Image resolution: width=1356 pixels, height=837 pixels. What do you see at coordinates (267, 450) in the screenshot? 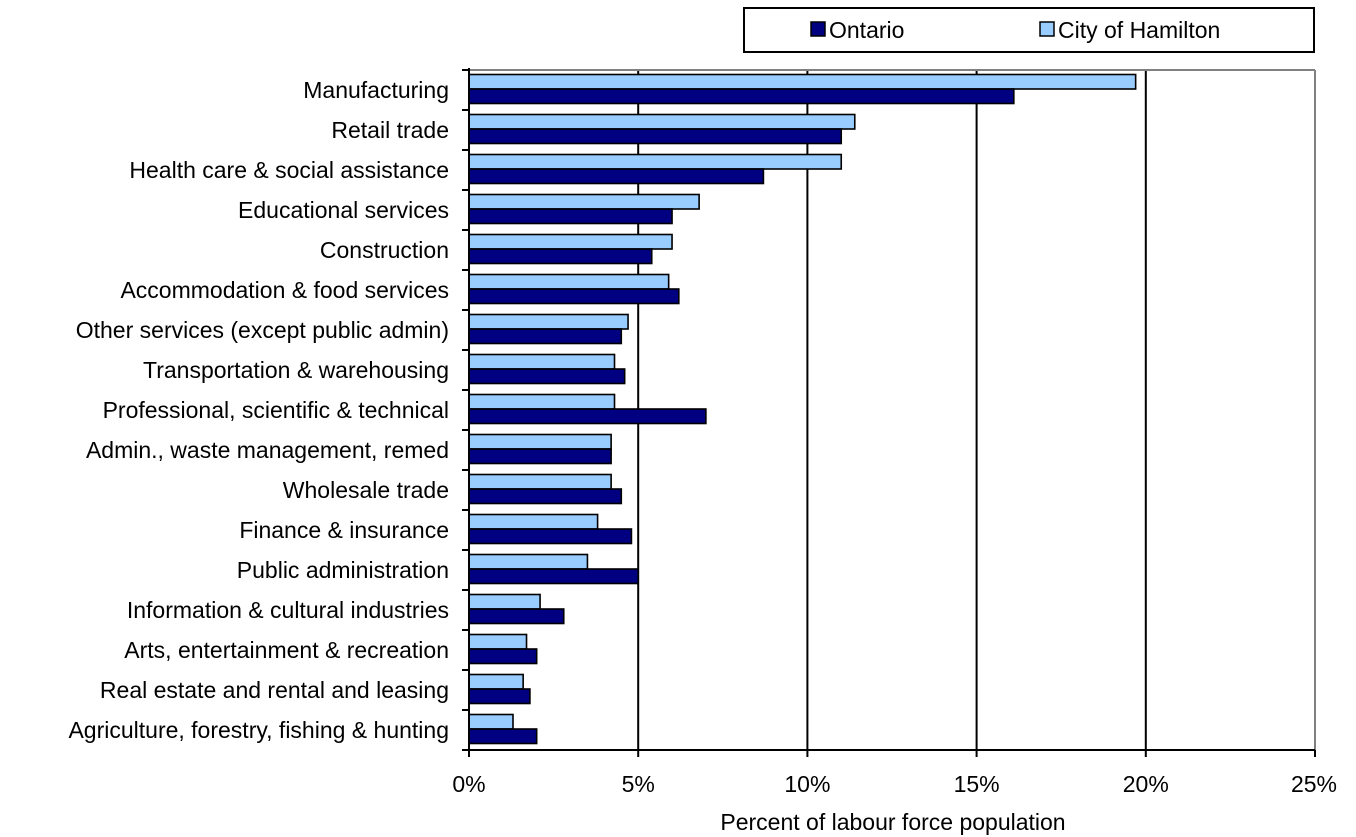
I see `category-label: Admin., waste management, remed` at bounding box center [267, 450].